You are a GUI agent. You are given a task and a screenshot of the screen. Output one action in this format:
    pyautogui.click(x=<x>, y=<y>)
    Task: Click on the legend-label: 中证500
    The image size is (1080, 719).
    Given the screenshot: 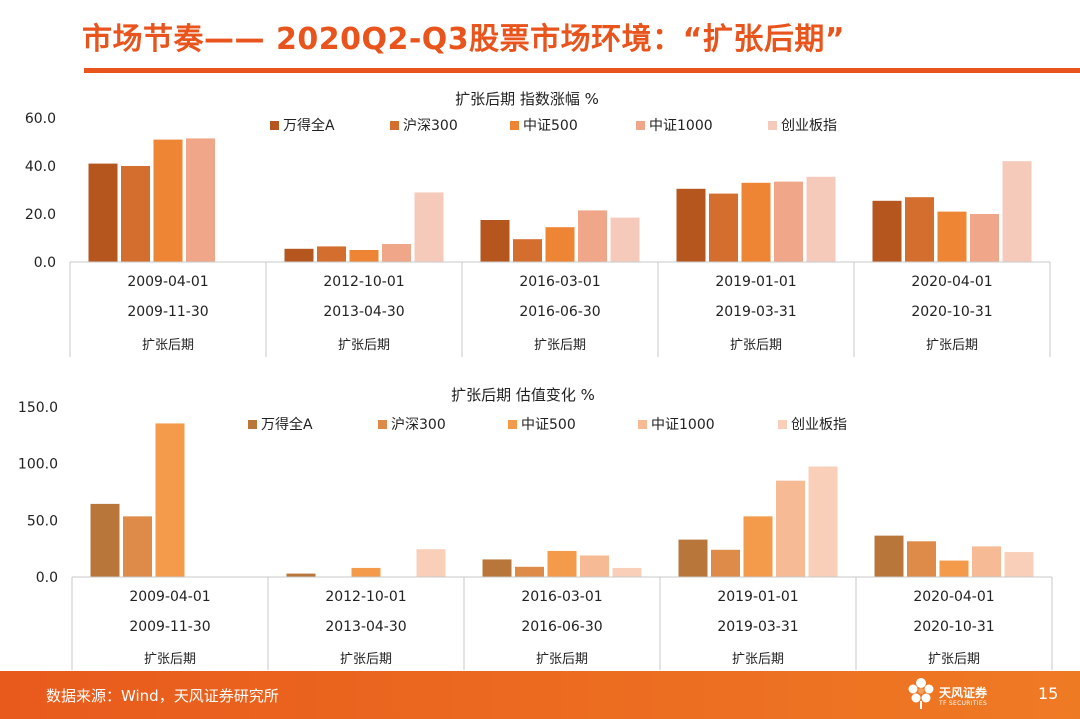 What is the action you would take?
    pyautogui.click(x=548, y=425)
    